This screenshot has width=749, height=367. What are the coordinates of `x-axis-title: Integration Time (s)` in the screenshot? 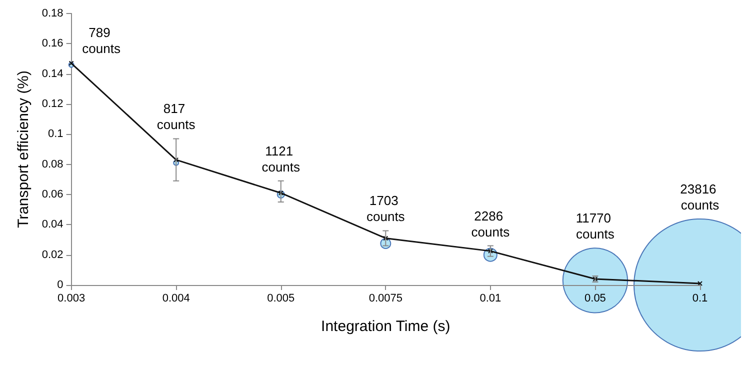 It's located at (385, 326).